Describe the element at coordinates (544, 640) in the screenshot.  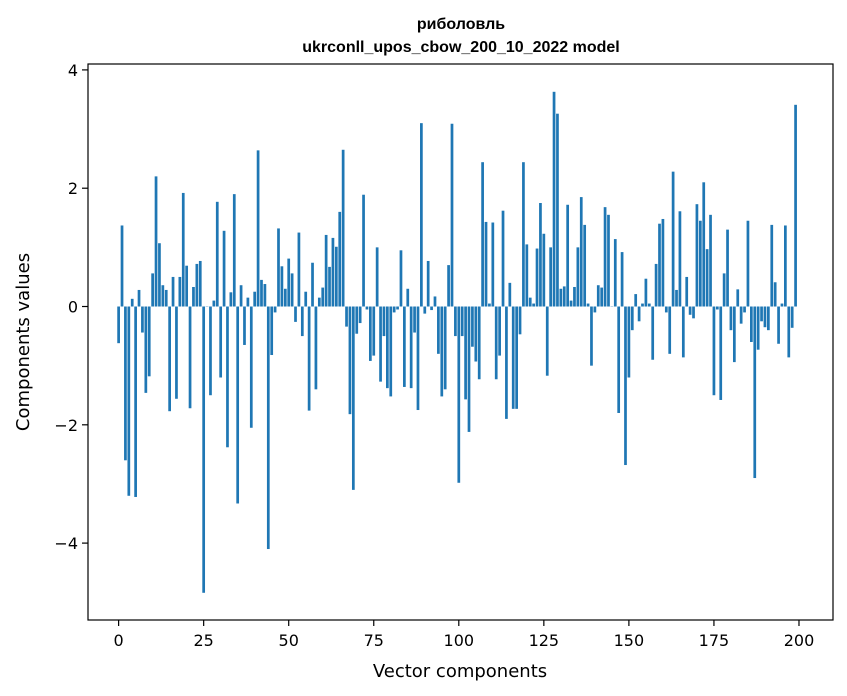
I see `x-tick-label: 125` at that location.